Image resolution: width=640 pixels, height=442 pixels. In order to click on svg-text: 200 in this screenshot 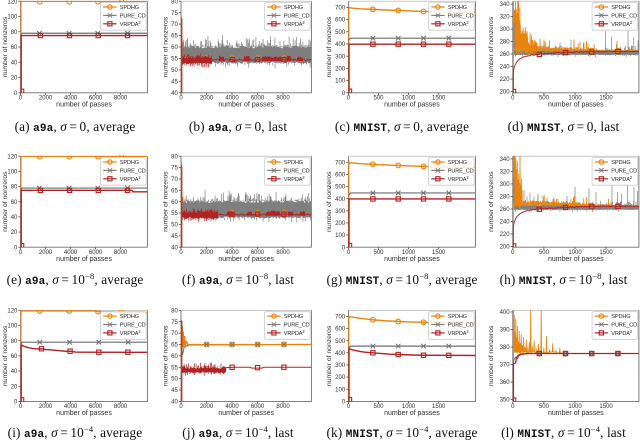, I will do `click(340, 378)`.